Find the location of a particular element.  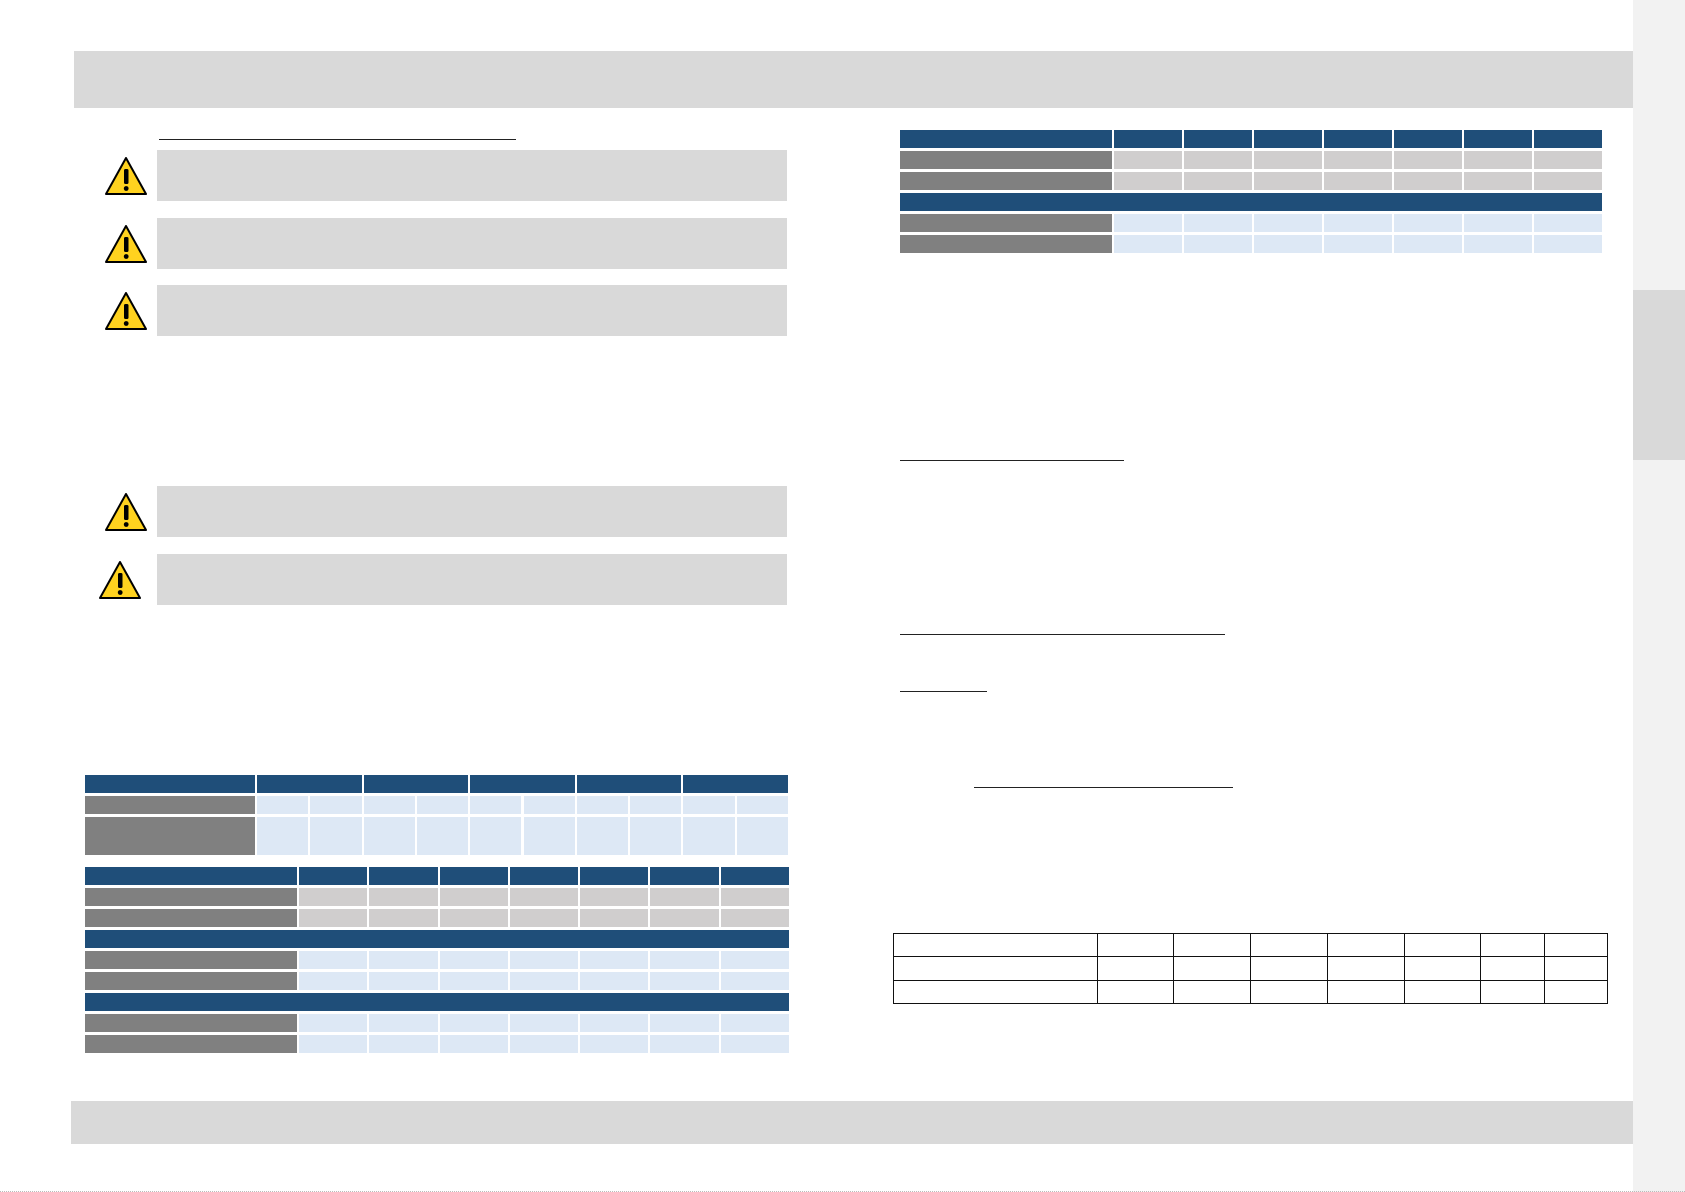

right-heading-3-underline is located at coordinates (943, 691).